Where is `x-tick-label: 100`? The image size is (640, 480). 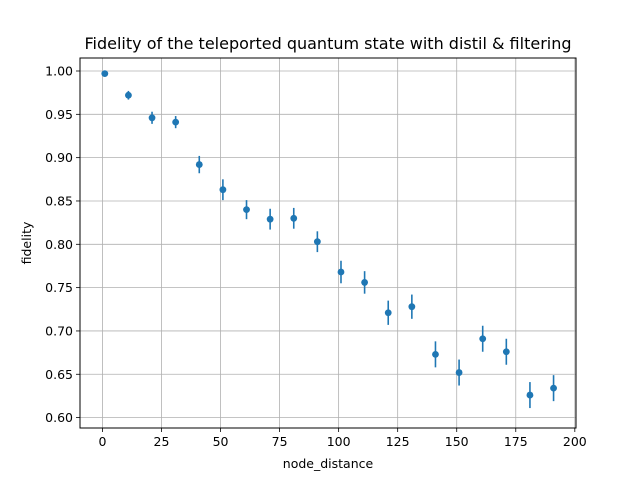 x-tick-label: 100 is located at coordinates (339, 441).